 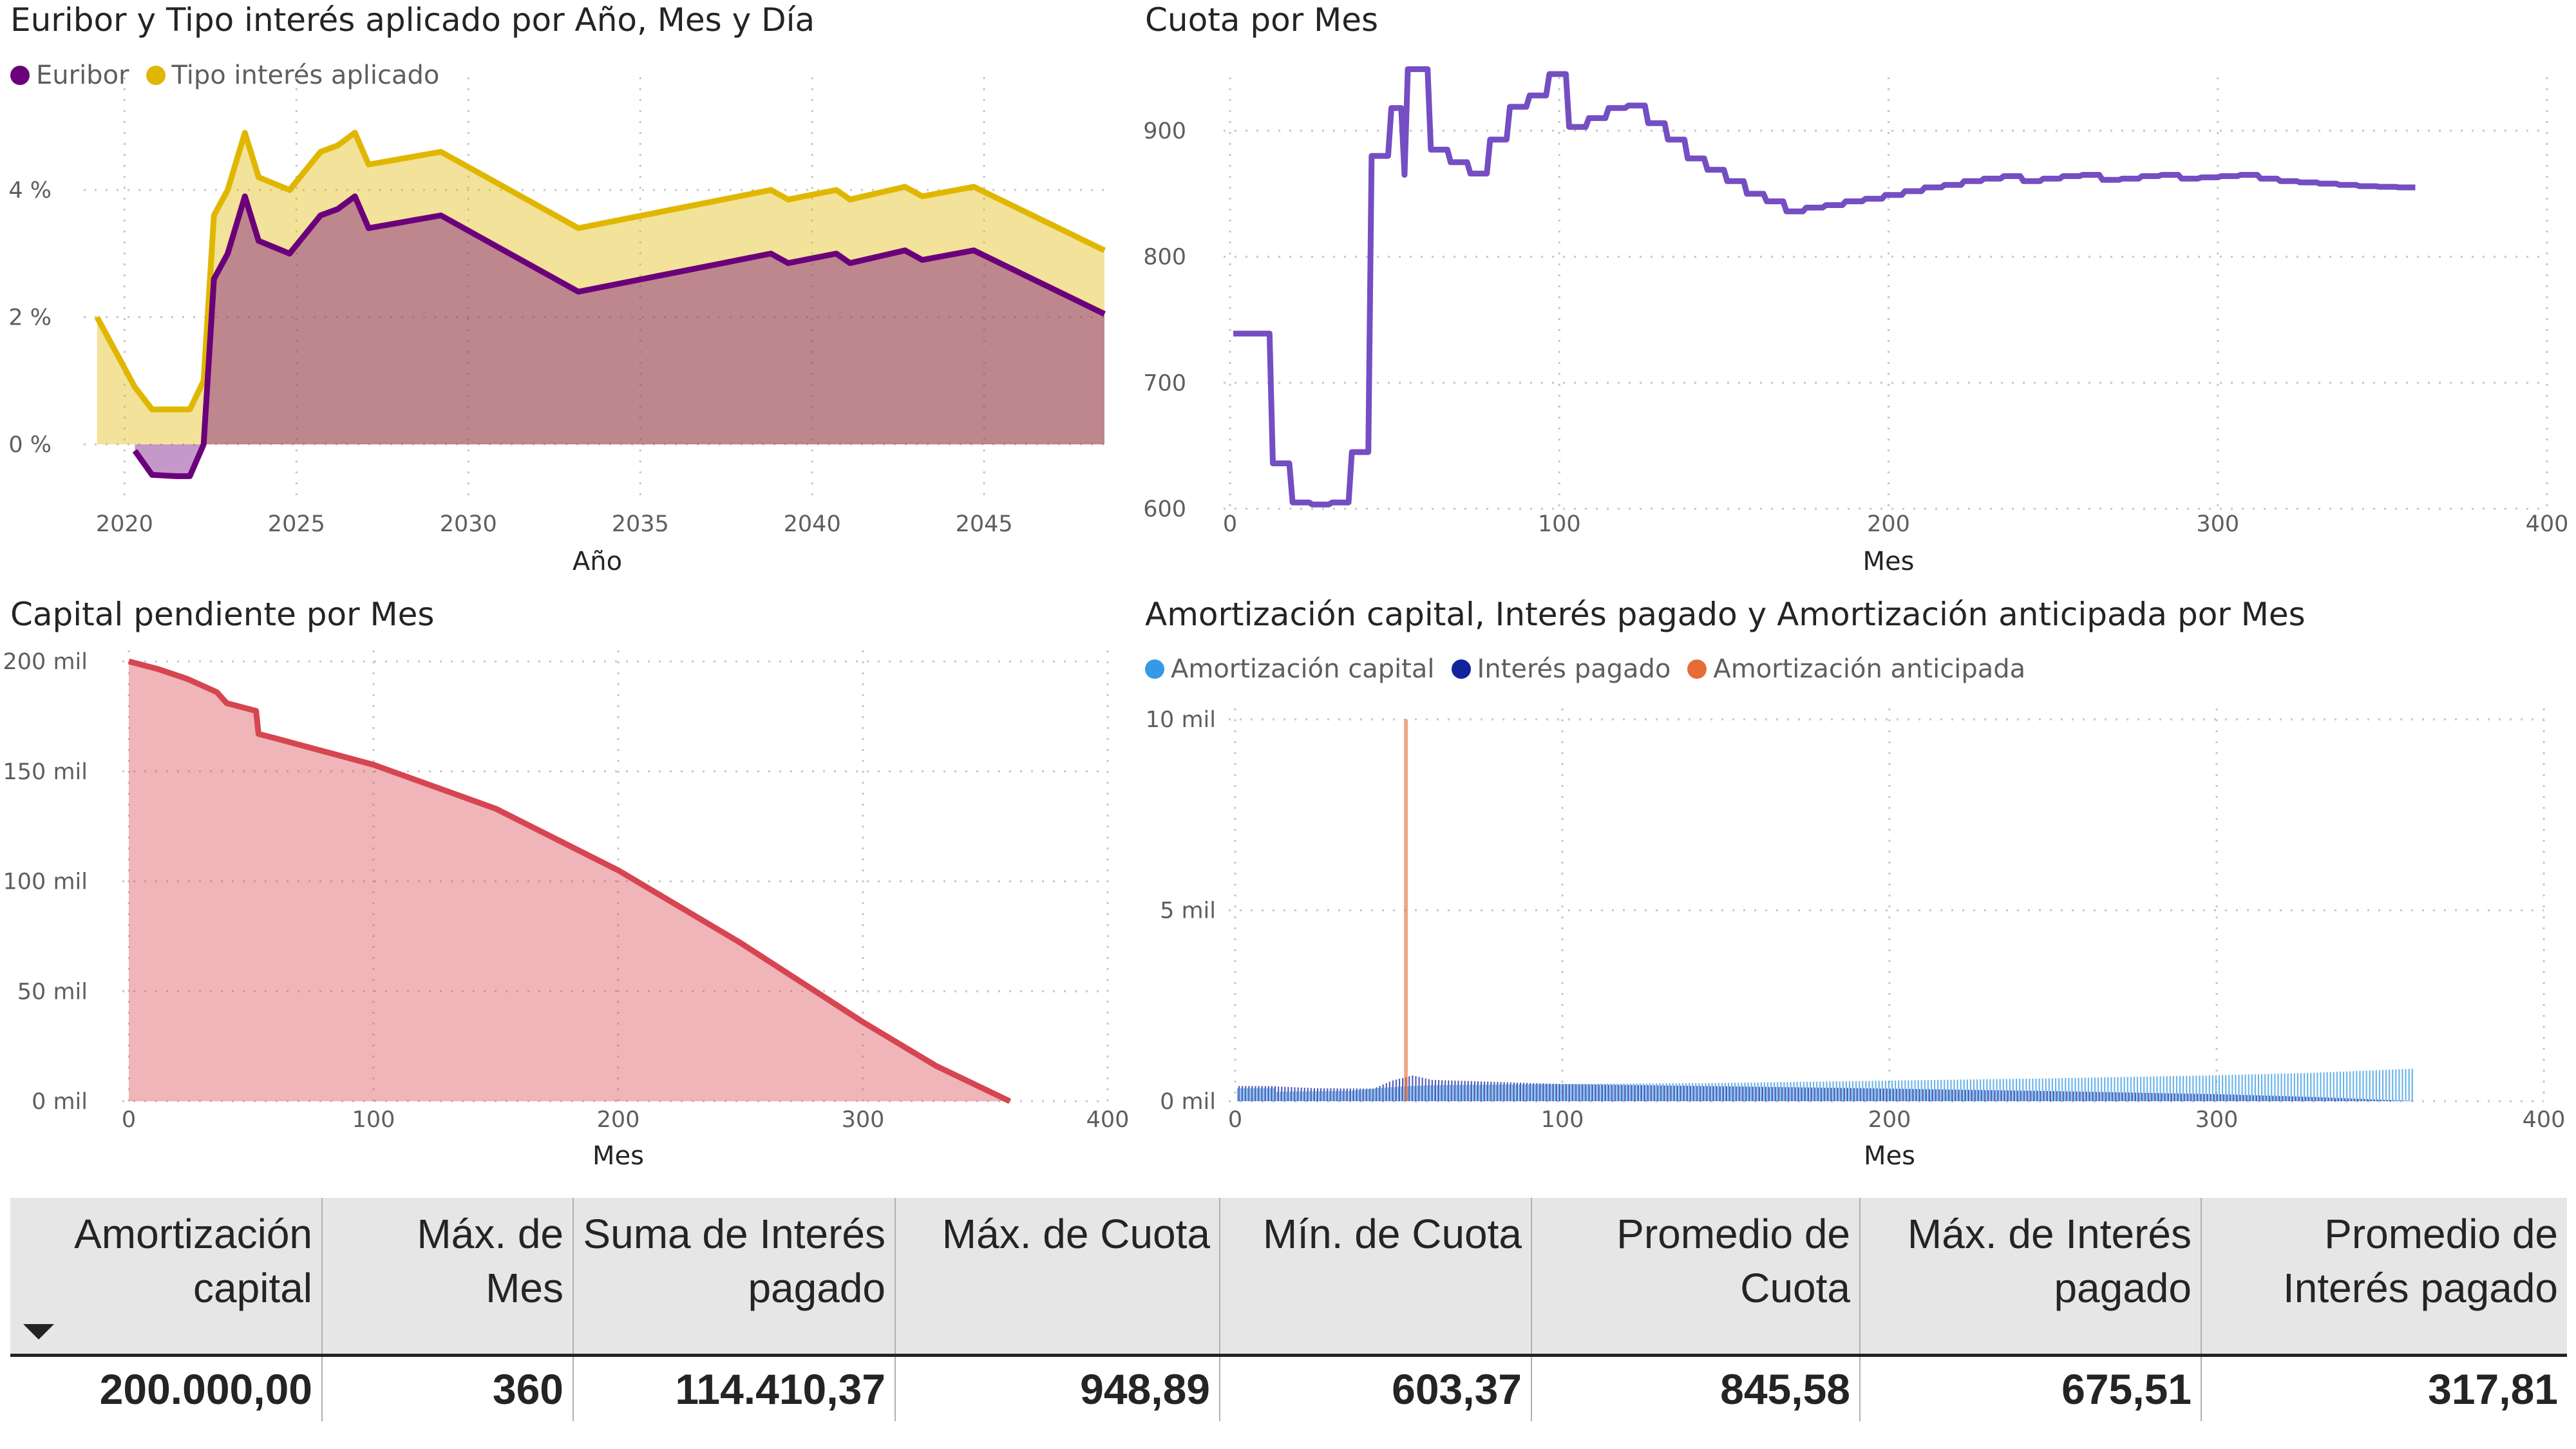 What do you see at coordinates (1561, 669) in the screenshot?
I see `legend-item-interes-pagado: Interés pagado` at bounding box center [1561, 669].